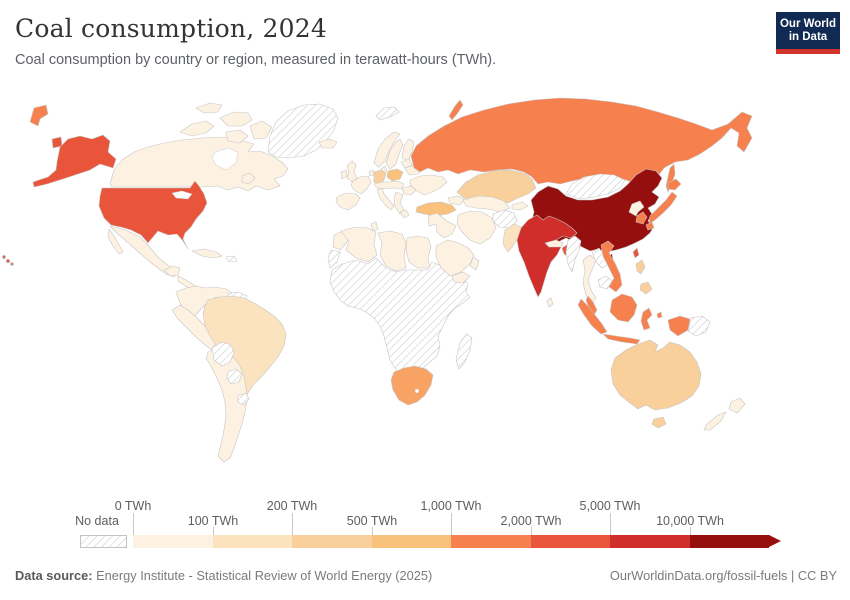 Image resolution: width=850 pixels, height=600 pixels. I want to click on country-indonesia-west-papua, so click(679, 326).